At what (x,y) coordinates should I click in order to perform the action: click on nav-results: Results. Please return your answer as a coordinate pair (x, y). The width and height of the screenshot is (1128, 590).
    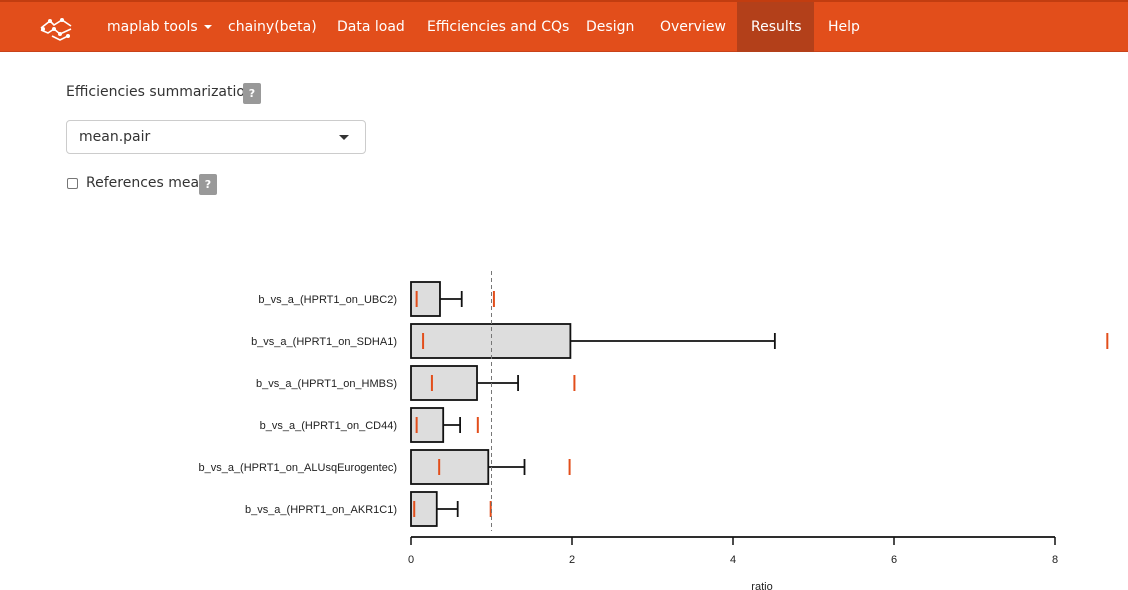
    Looking at the image, I should click on (775, 27).